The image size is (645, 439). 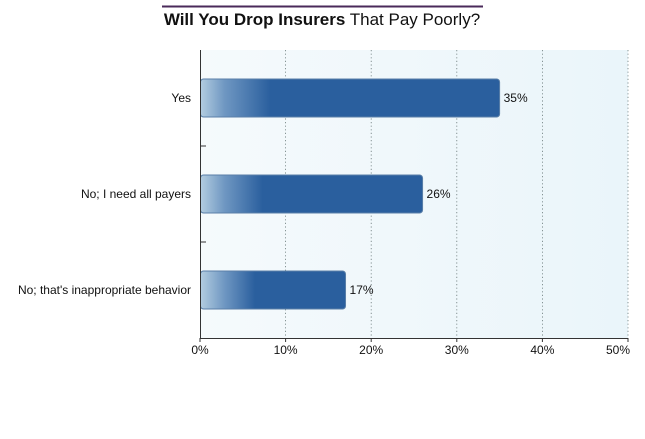 I want to click on chart-title-regular: That Pay Poorly?, so click(x=412, y=19).